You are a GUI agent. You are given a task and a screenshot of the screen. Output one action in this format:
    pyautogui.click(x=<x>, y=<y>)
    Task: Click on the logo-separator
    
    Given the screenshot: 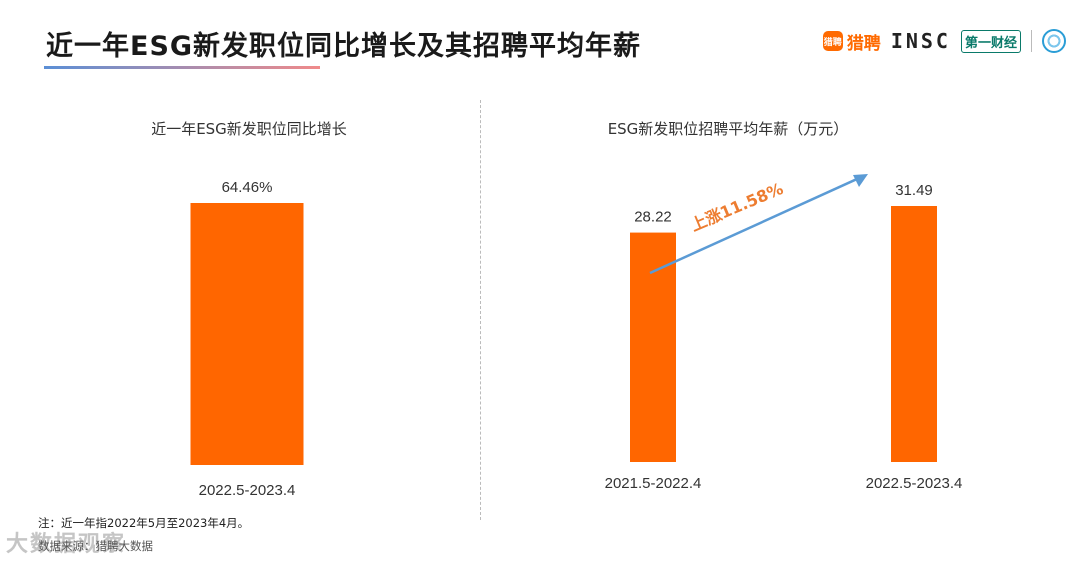 What is the action you would take?
    pyautogui.click(x=1031, y=41)
    